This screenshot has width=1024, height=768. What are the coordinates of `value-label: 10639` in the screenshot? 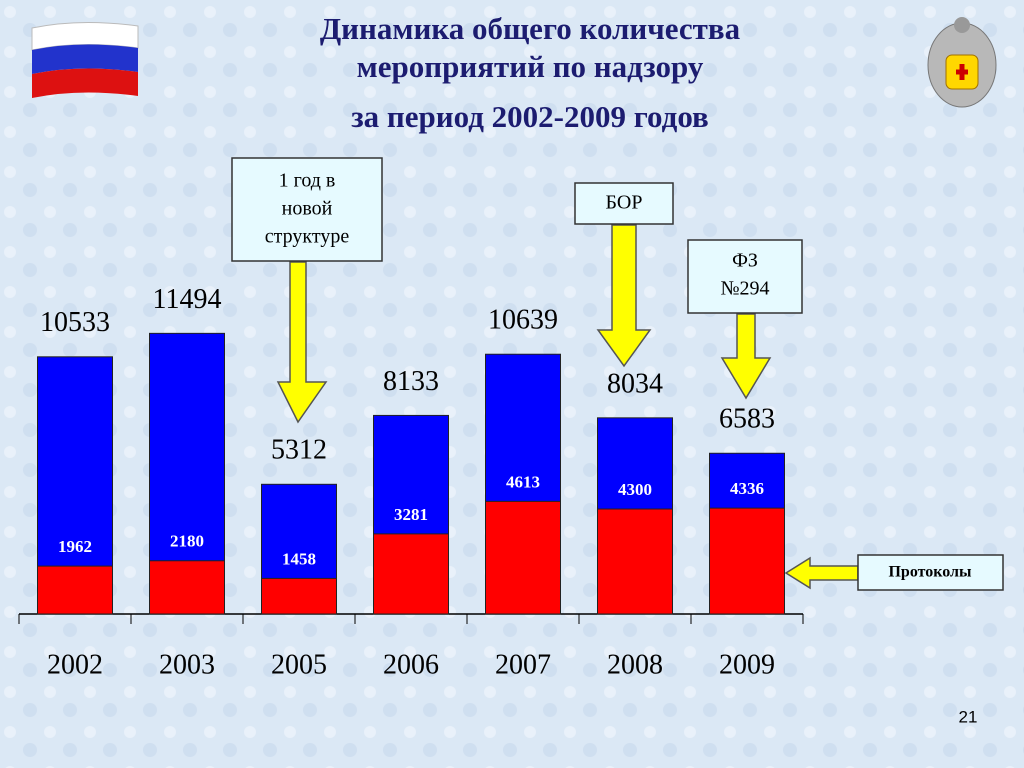 It's located at (523, 320).